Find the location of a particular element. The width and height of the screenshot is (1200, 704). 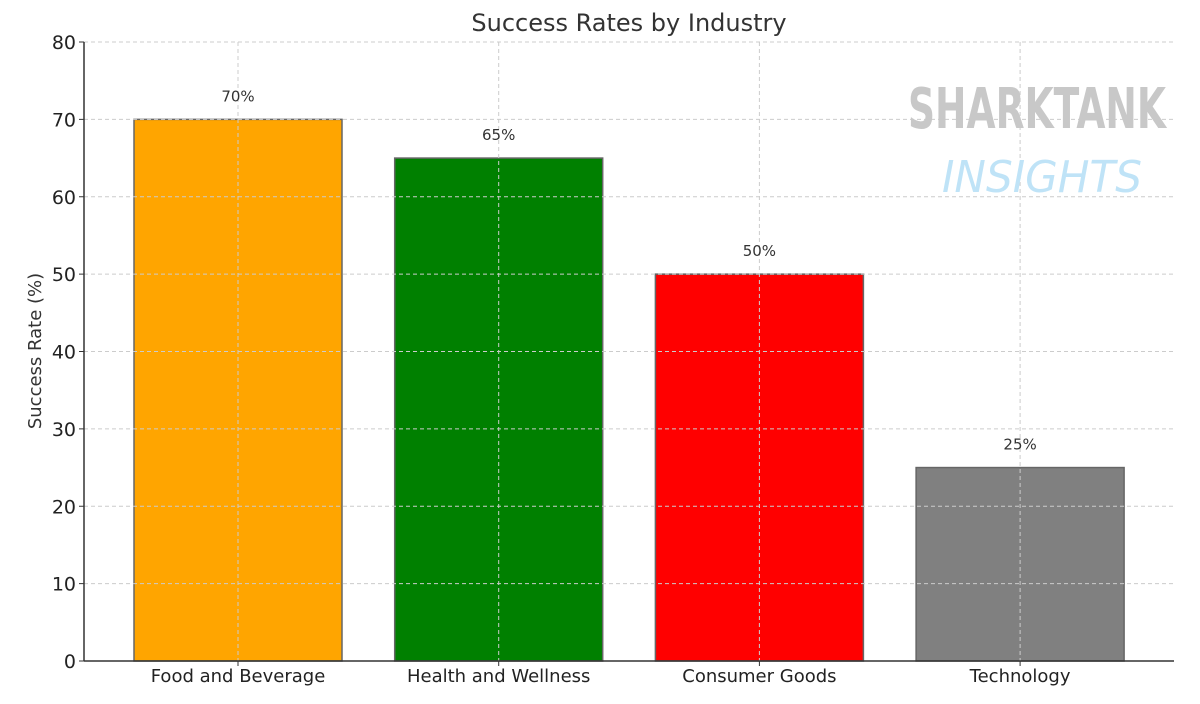

y-tick-label: 40 is located at coordinates (64, 353).